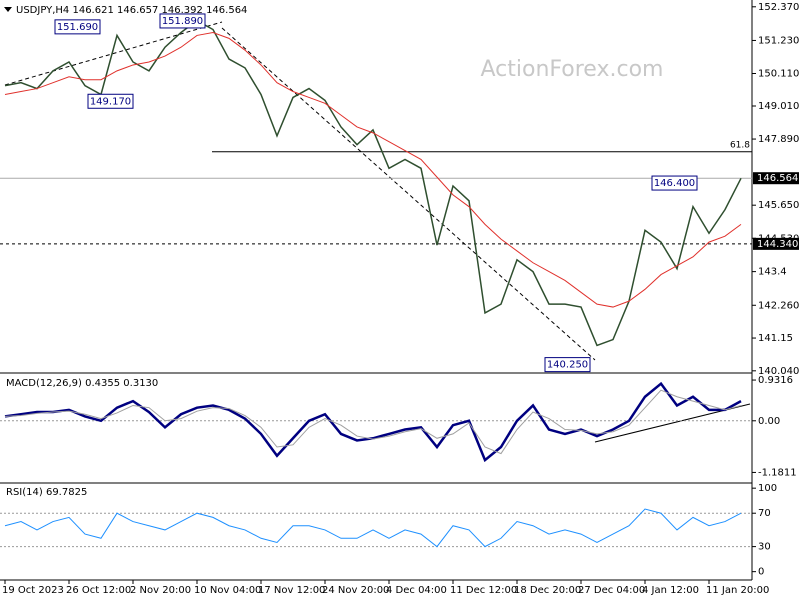 The width and height of the screenshot is (800, 600). I want to click on fib-label: 61.8, so click(740, 145).